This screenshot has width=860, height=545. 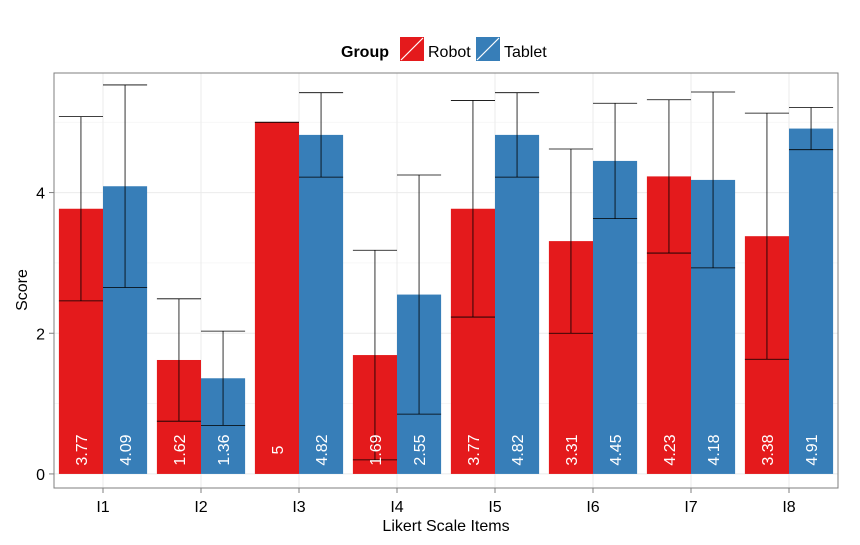 I want to click on bar-tablet-i5, so click(x=517, y=304).